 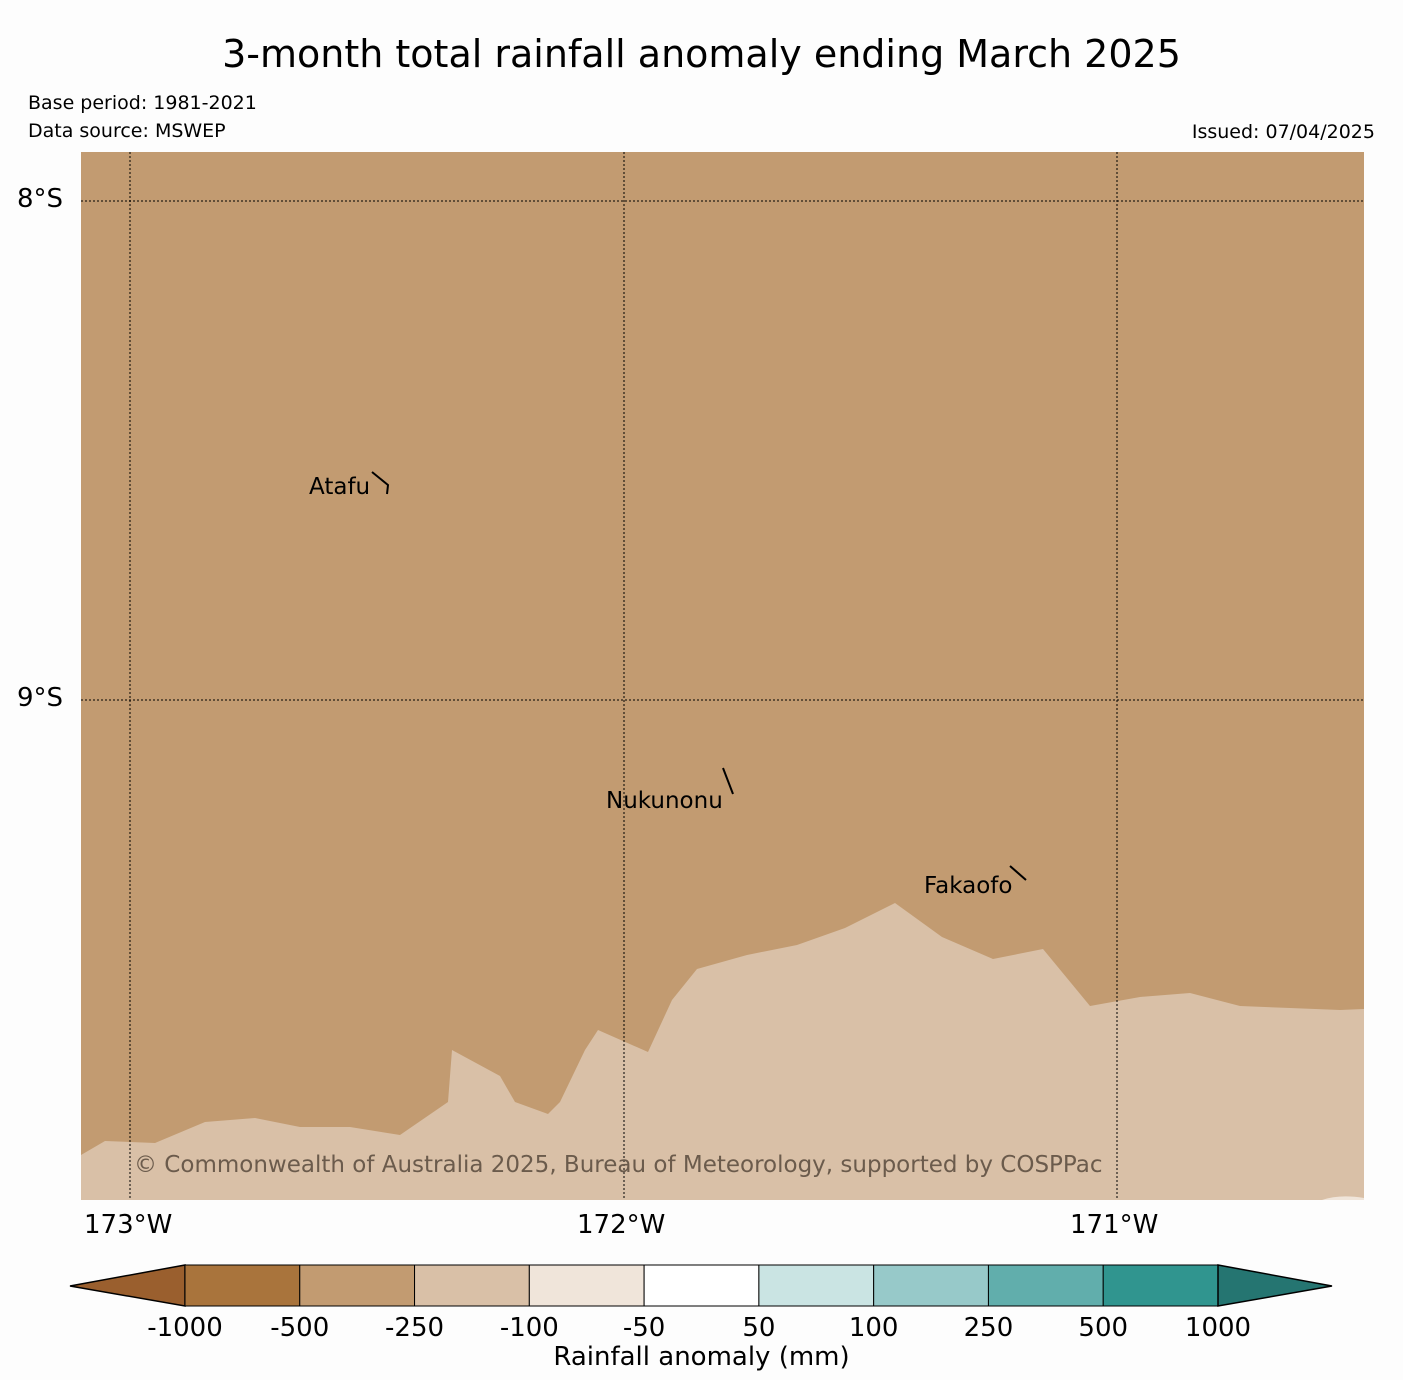 What do you see at coordinates (1103, 1328) in the screenshot?
I see `colorbar-tick-label: 500` at bounding box center [1103, 1328].